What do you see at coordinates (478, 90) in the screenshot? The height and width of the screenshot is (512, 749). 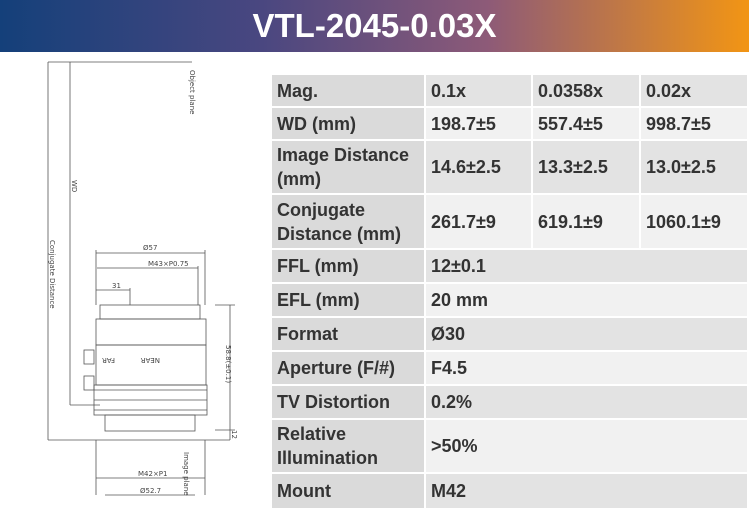 I see `cell-value: 0.1x` at bounding box center [478, 90].